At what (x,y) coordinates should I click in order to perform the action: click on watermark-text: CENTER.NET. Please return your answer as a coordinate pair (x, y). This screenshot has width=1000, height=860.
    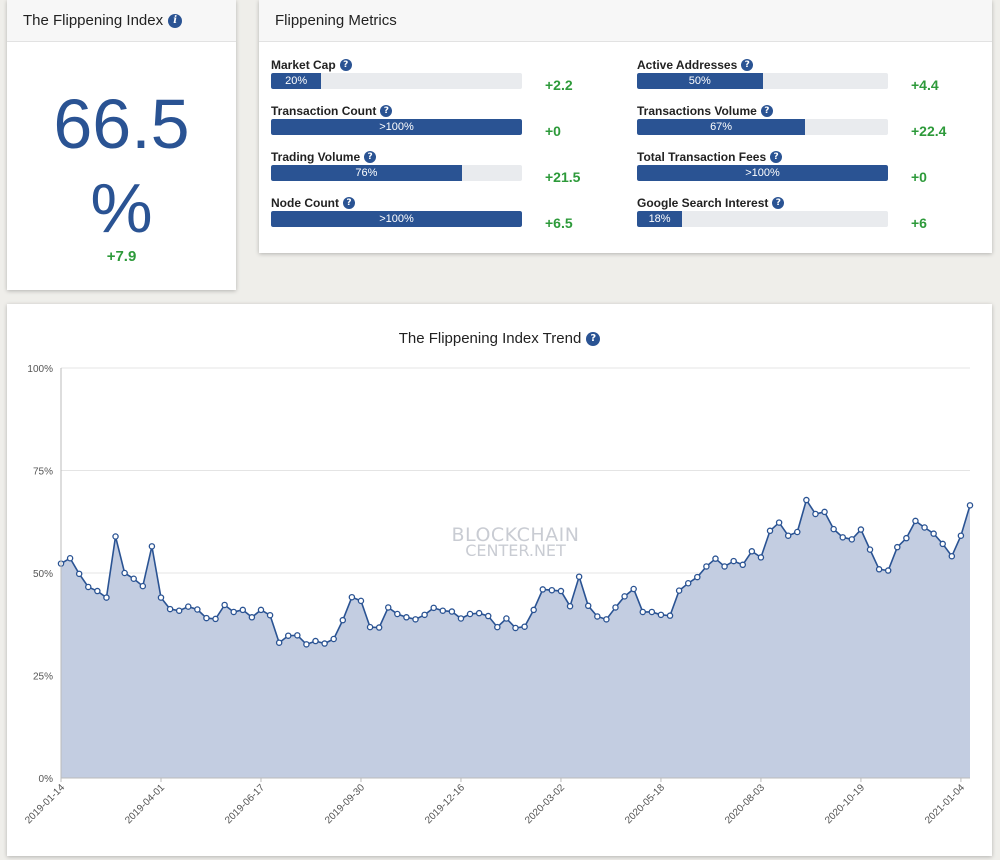
    Looking at the image, I should click on (515, 550).